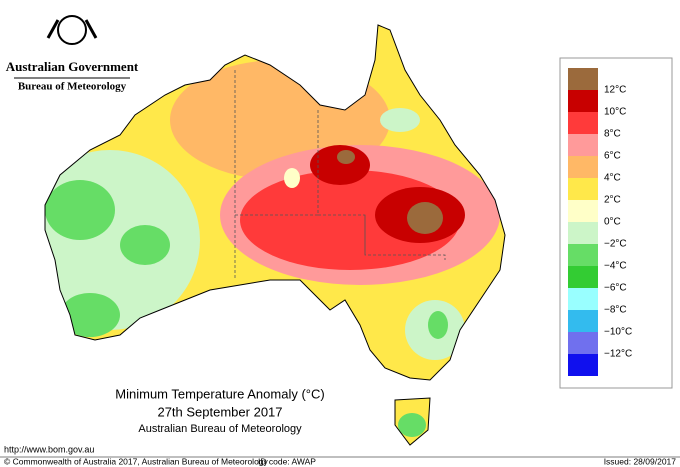  I want to click on legend-label: 0°C, so click(612, 222).